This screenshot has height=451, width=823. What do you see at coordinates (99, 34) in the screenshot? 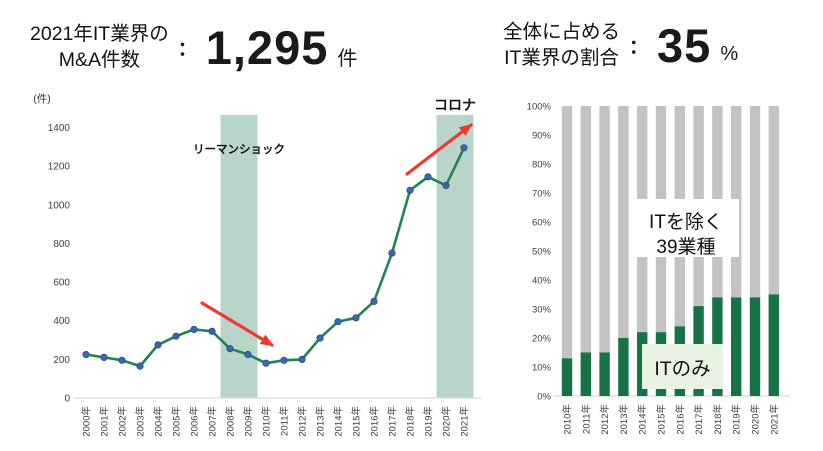
I see `left-header-title-line1: 2021年IT業界の` at bounding box center [99, 34].